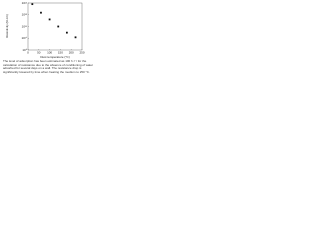 The width and height of the screenshot is (320, 240). I want to click on x-tick-label: 200, so click(71, 52).